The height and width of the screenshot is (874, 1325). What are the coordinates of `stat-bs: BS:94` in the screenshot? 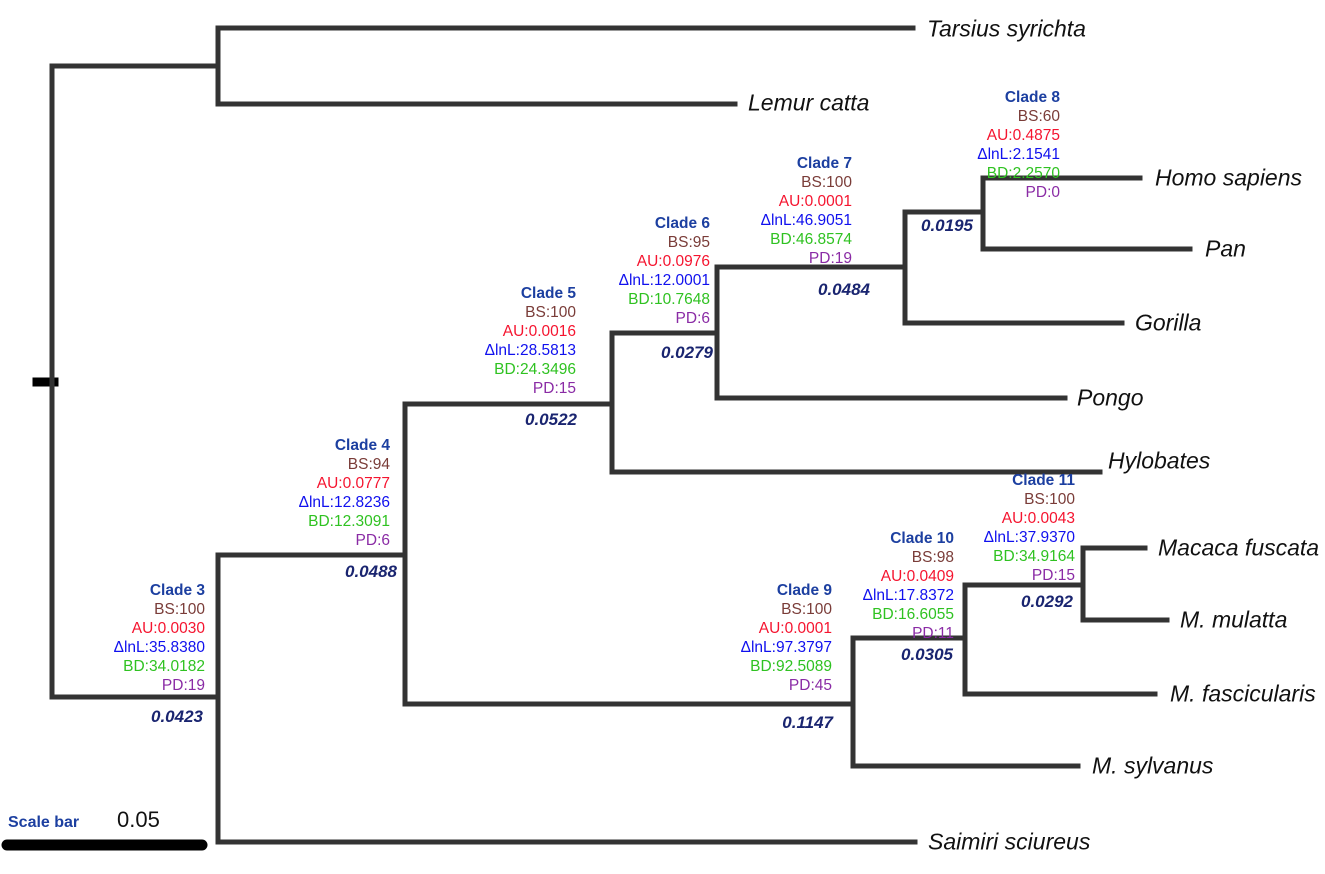 It's located at (368, 464).